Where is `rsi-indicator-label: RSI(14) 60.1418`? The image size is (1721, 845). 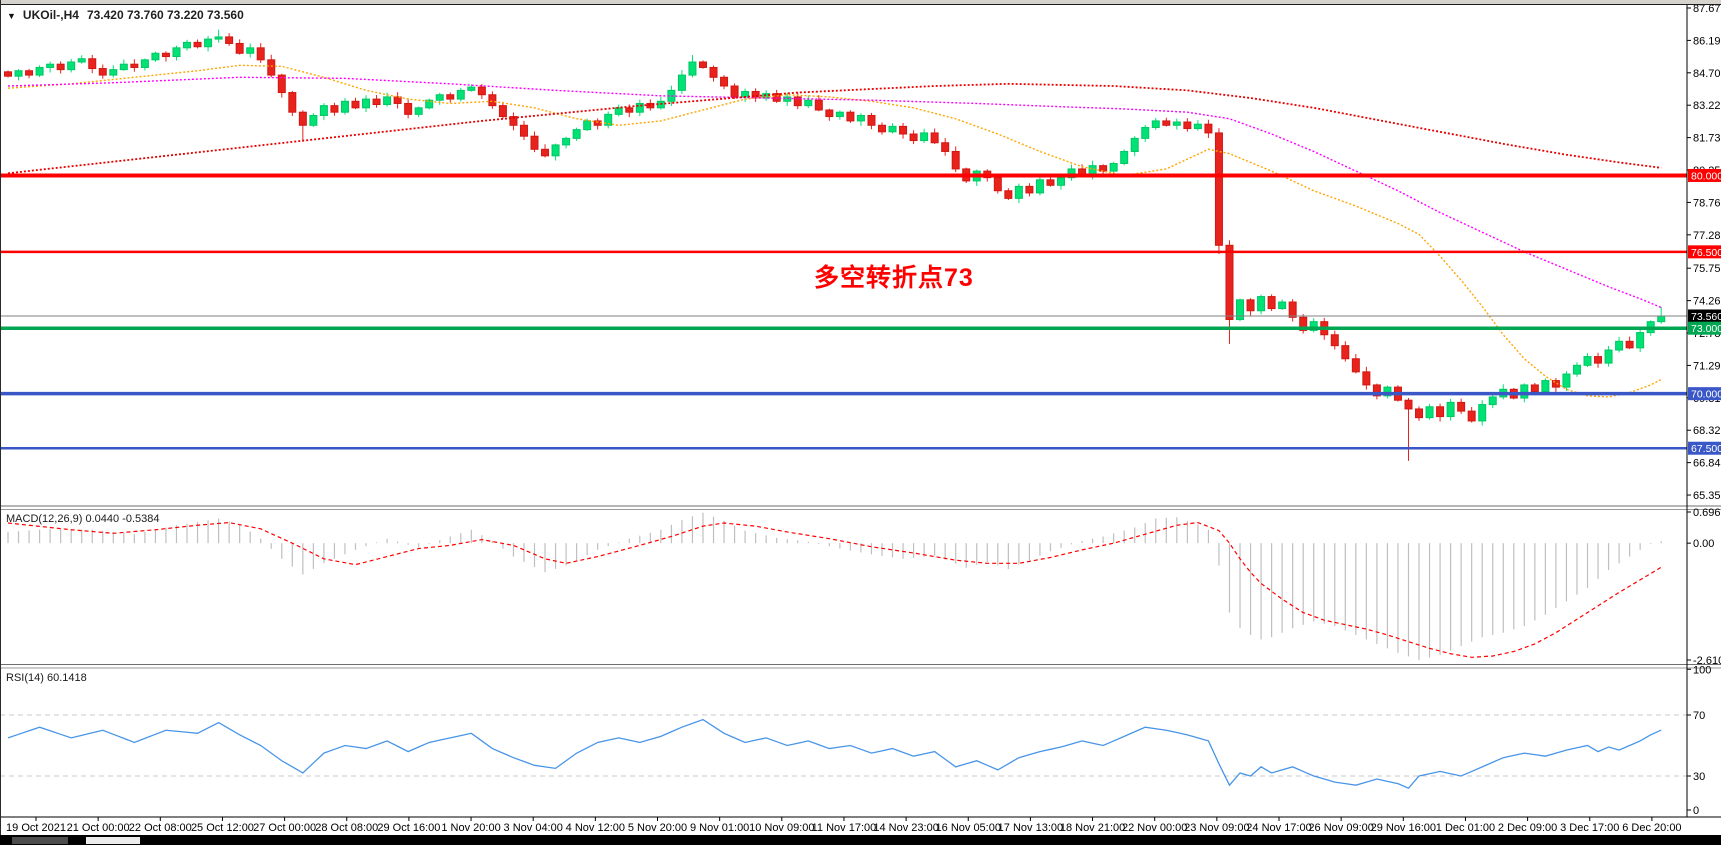
rsi-indicator-label: RSI(14) 60.1418 is located at coordinates (46, 678).